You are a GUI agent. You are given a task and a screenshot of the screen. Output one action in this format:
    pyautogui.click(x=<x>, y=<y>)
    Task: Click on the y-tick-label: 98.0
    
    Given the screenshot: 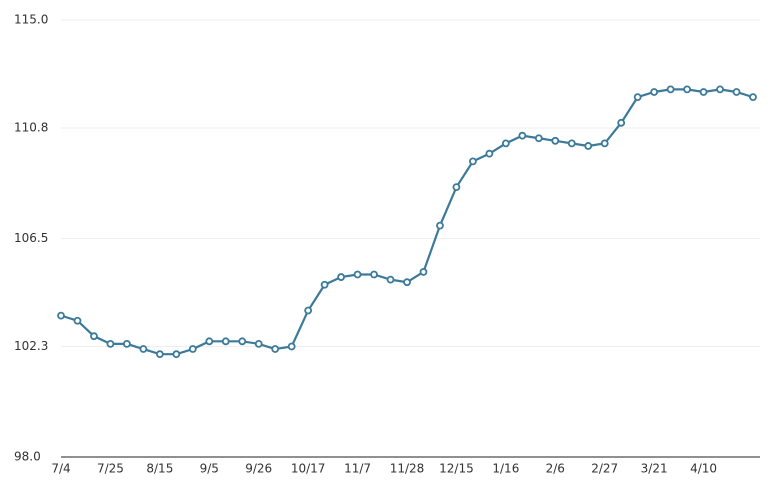 What is the action you would take?
    pyautogui.click(x=27, y=457)
    